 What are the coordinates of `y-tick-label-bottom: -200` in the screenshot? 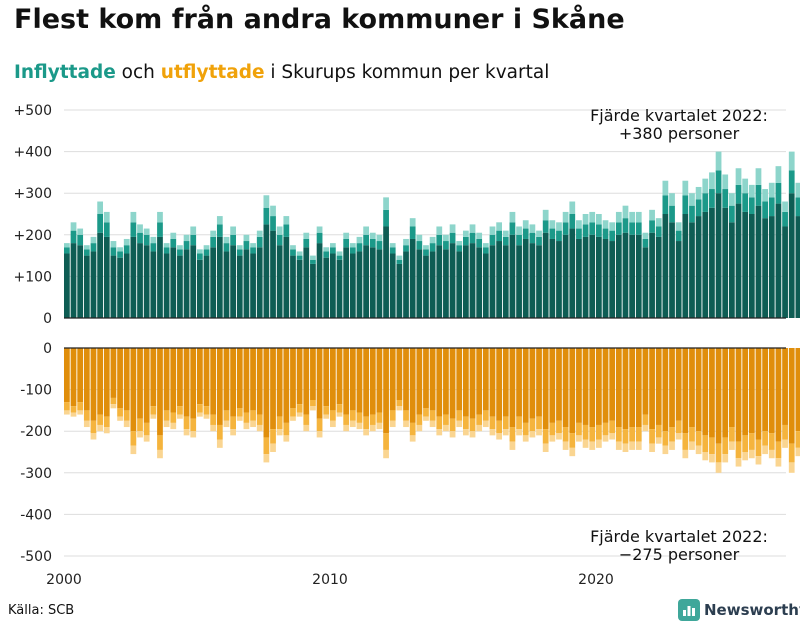 It's located at (36, 432).